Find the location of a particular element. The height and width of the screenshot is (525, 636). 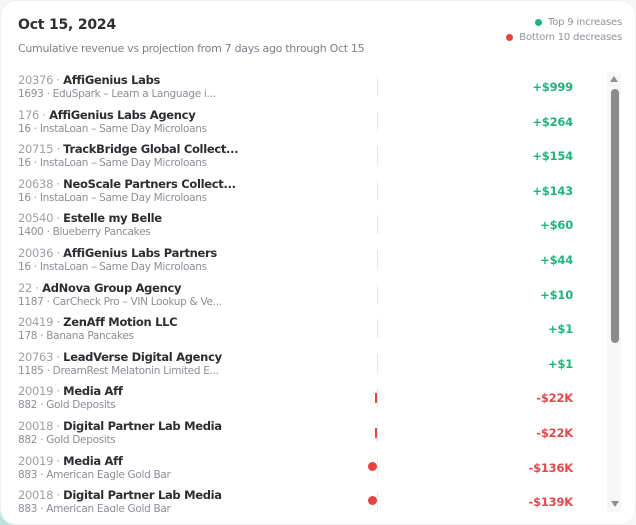

revenue-delta-value: -$136K is located at coordinates (551, 467).